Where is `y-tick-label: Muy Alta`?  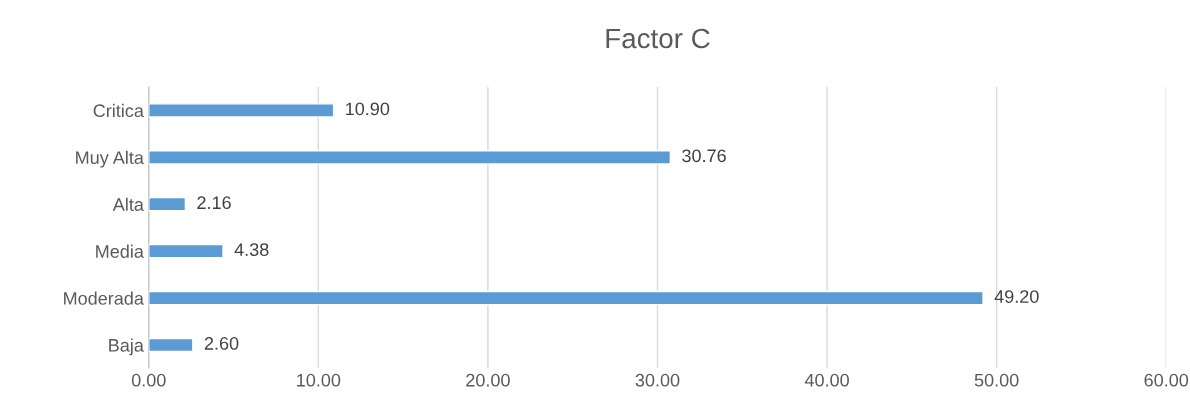
y-tick-label: Muy Alta is located at coordinates (110, 159).